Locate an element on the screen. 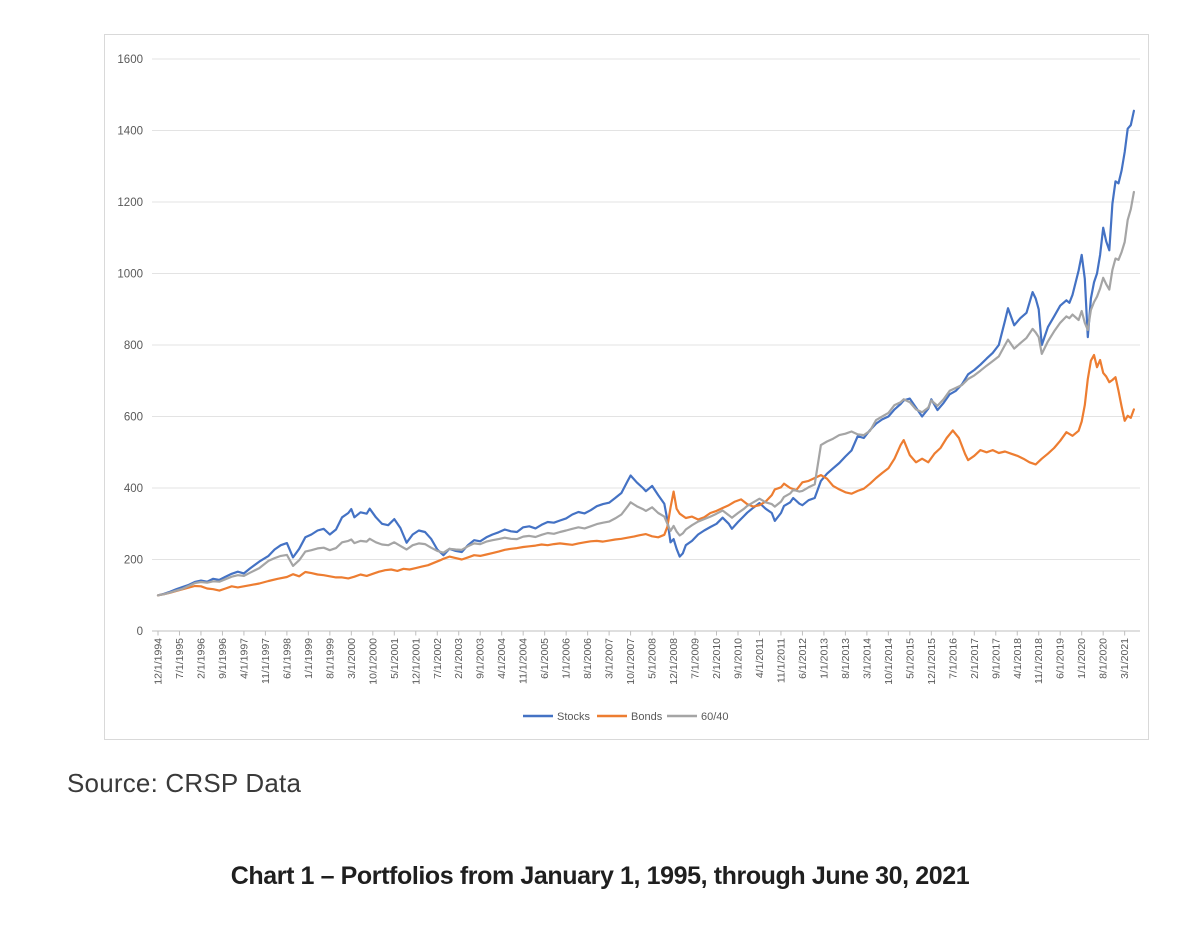 This screenshot has height=935, width=1200. x-axis-tick-label: 10/1/2007 is located at coordinates (631, 661).